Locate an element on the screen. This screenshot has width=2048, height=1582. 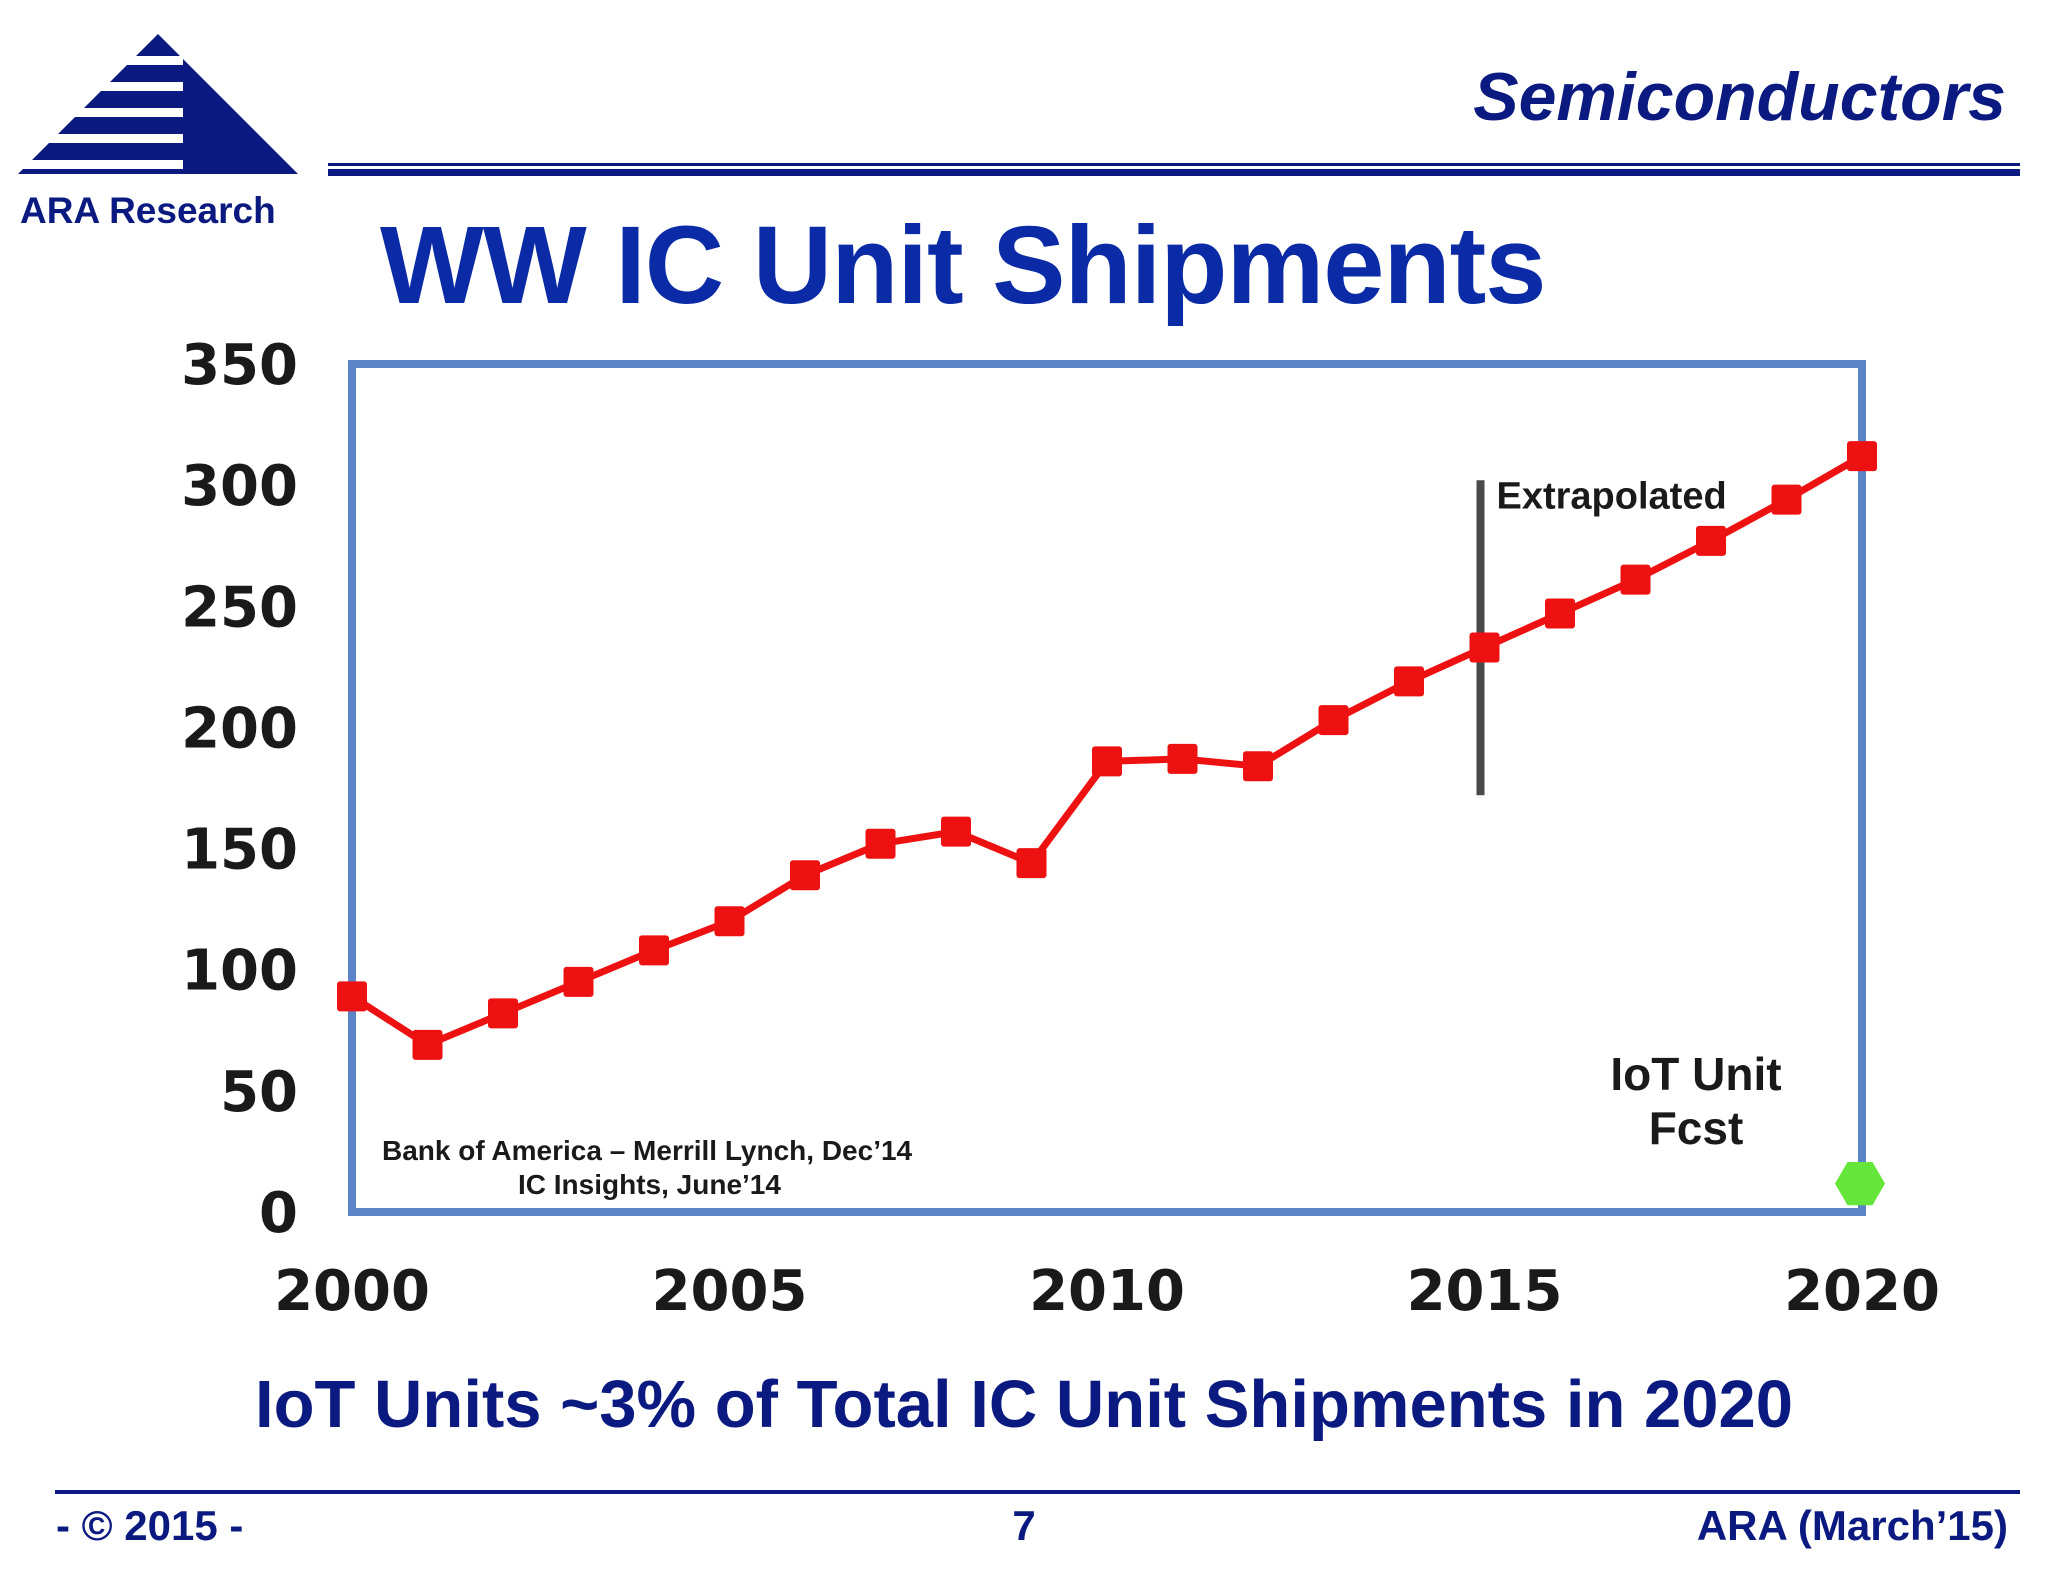
x-tick-label: 2010 is located at coordinates (1107, 1291).